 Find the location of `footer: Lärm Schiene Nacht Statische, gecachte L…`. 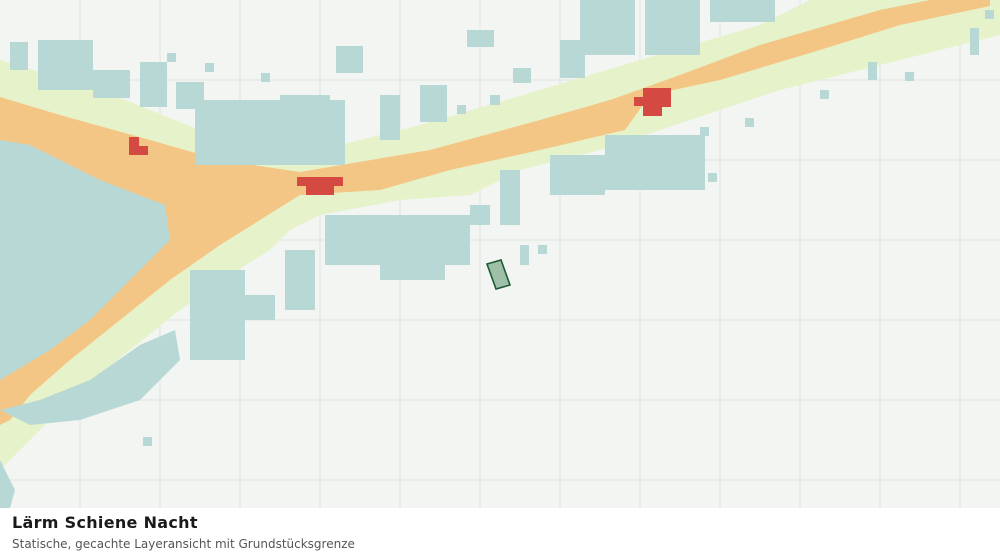

footer: Lärm Schiene Nacht Statische, gecachte L… is located at coordinates (500, 534).